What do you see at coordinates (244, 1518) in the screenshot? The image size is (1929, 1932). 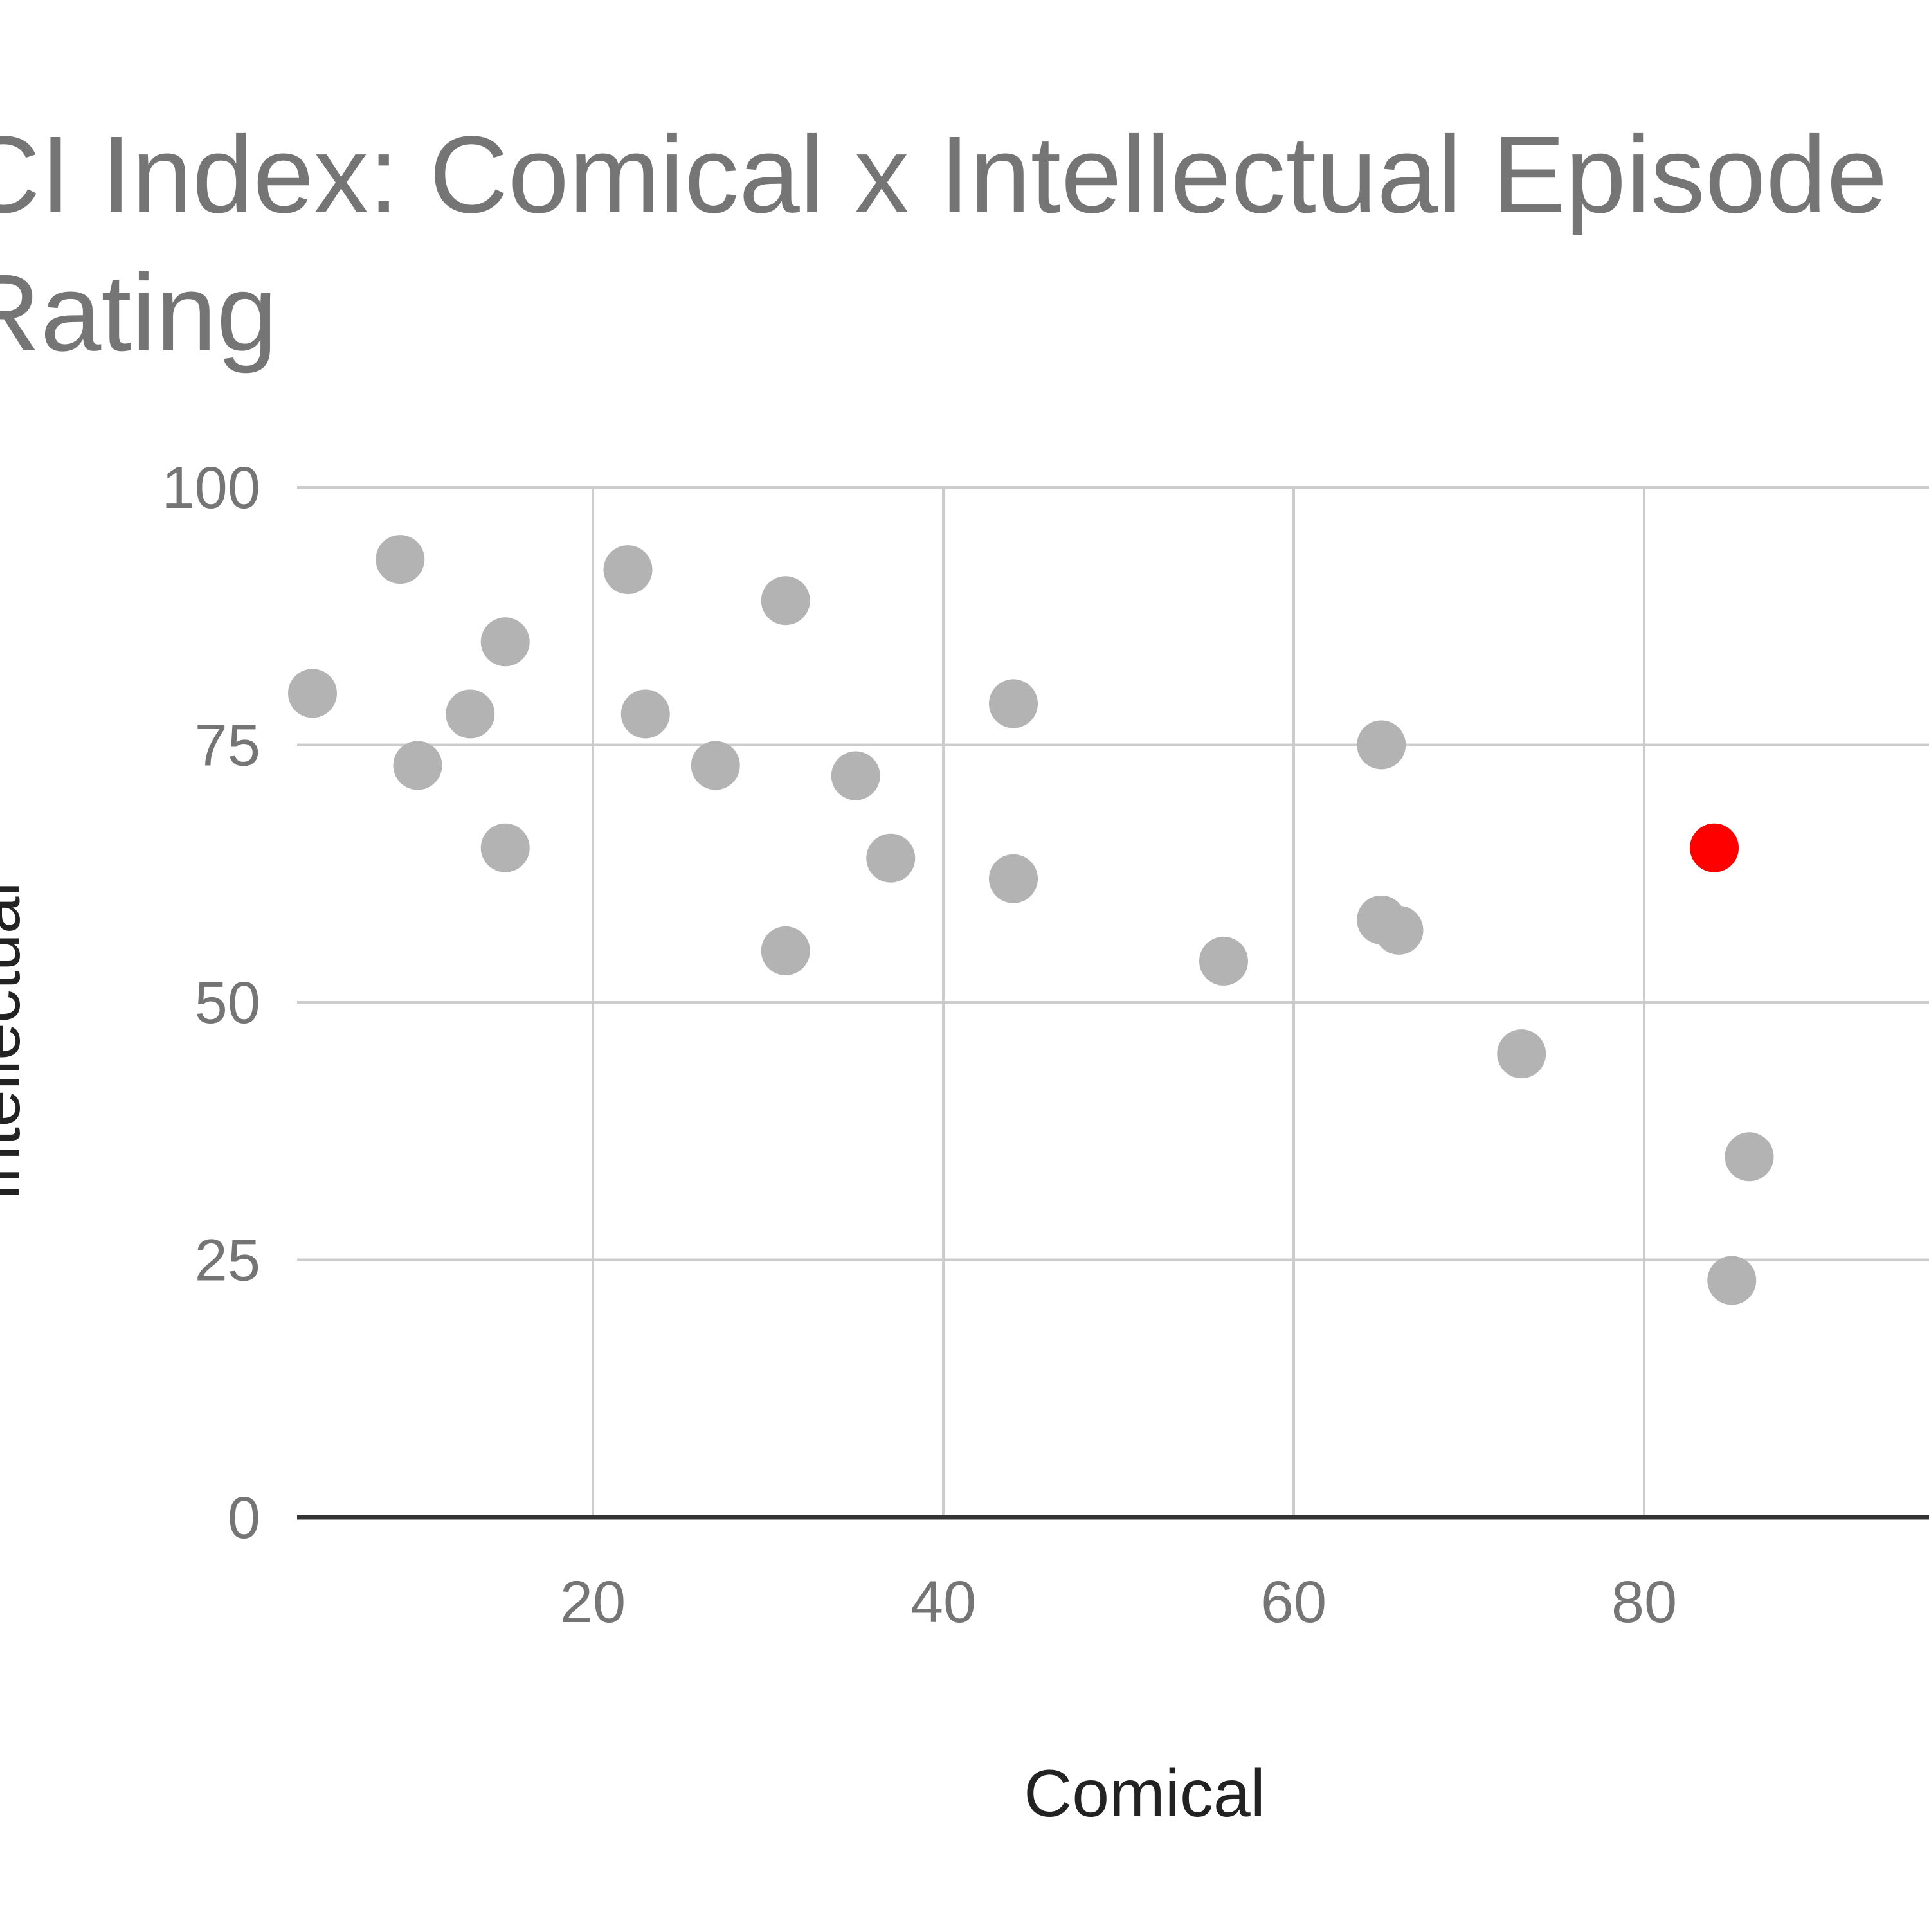 I see `y-tick-label: 0` at bounding box center [244, 1518].